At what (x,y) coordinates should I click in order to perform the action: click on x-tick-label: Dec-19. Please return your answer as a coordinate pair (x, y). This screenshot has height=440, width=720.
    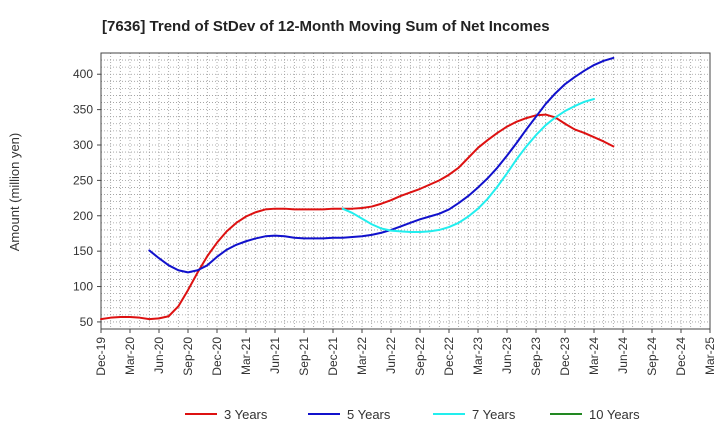
    Looking at the image, I should click on (101, 356).